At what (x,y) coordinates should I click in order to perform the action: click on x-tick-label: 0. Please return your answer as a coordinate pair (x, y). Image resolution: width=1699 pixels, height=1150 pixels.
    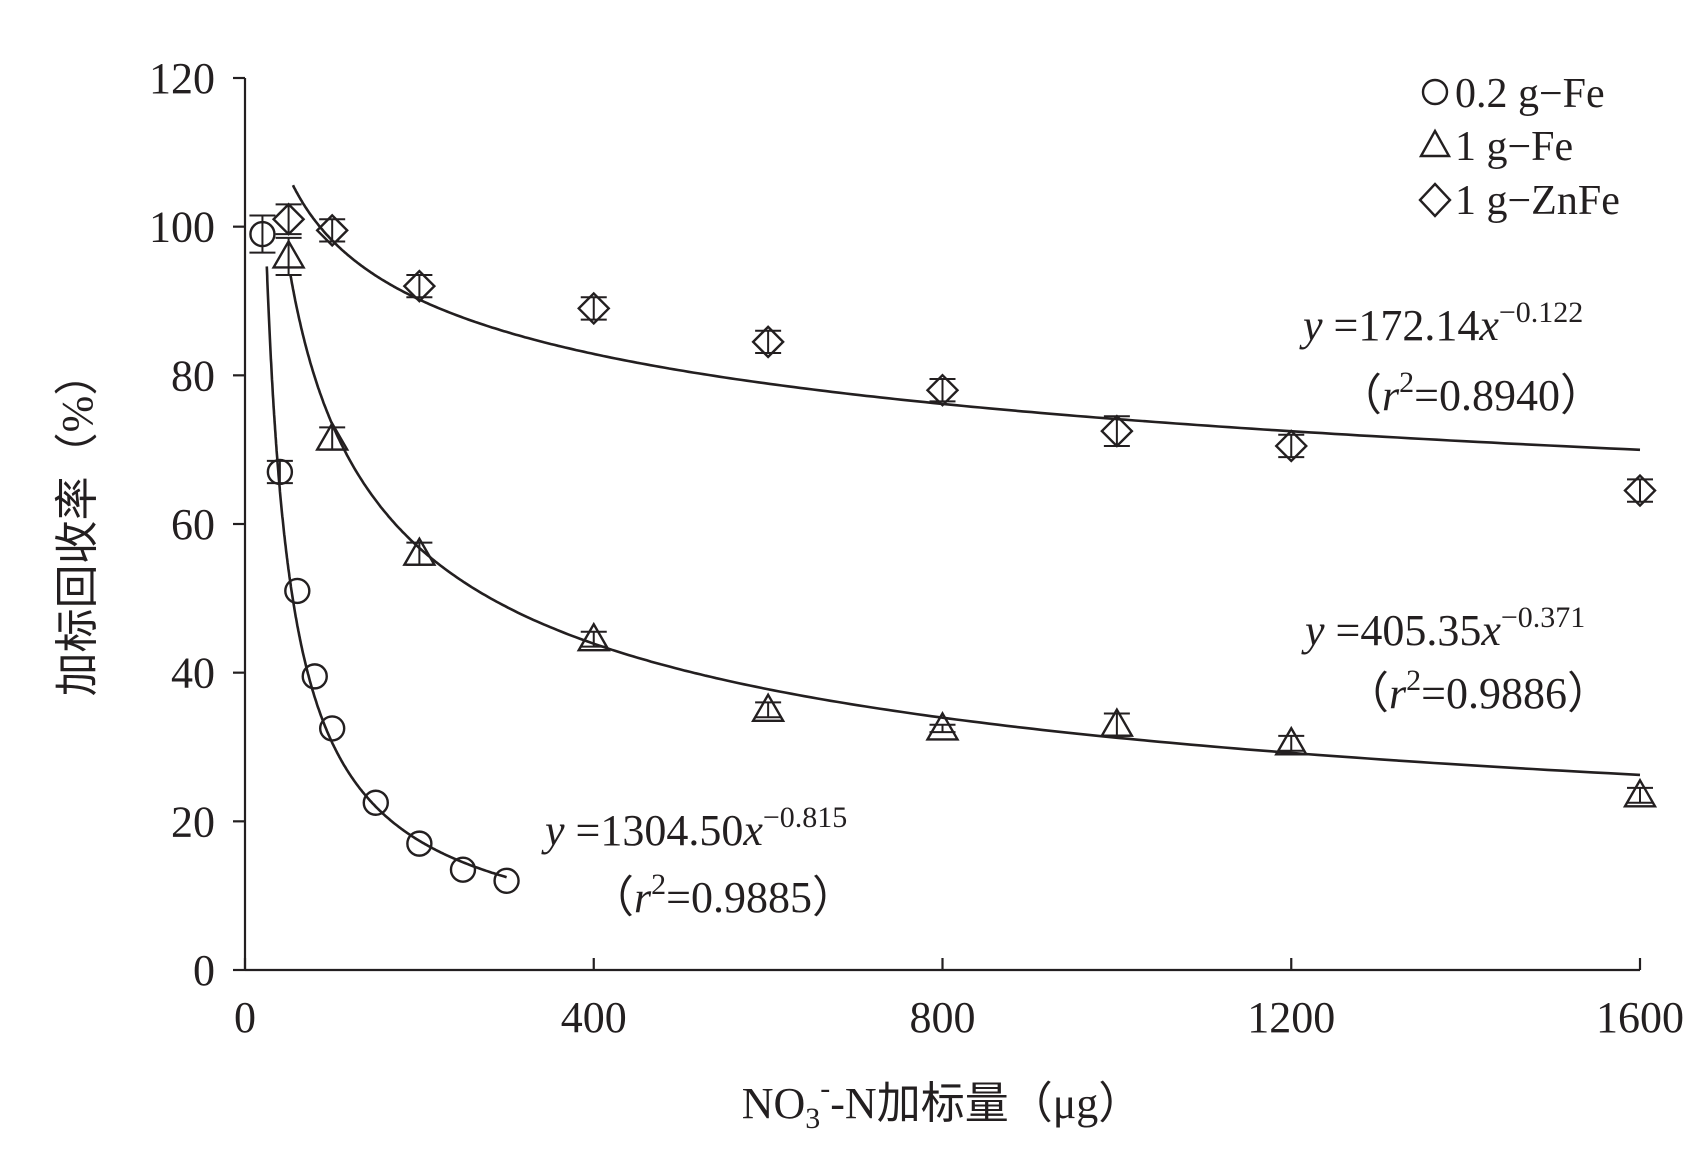
    Looking at the image, I should click on (245, 1017).